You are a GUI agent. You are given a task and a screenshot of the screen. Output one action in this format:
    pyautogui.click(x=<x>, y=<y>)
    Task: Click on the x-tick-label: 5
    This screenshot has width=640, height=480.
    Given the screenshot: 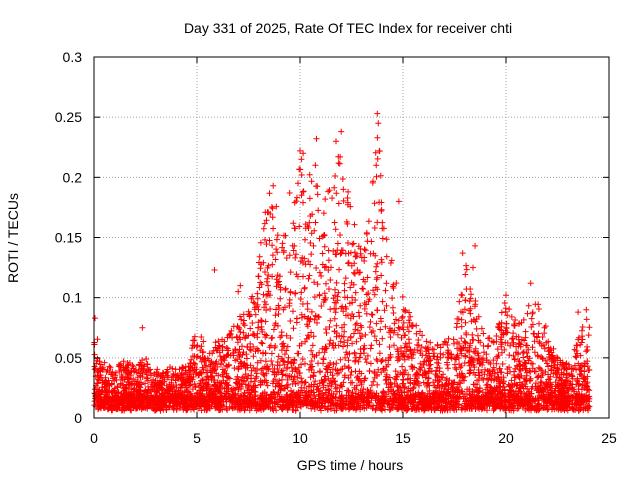 What is the action you would take?
    pyautogui.click(x=197, y=438)
    